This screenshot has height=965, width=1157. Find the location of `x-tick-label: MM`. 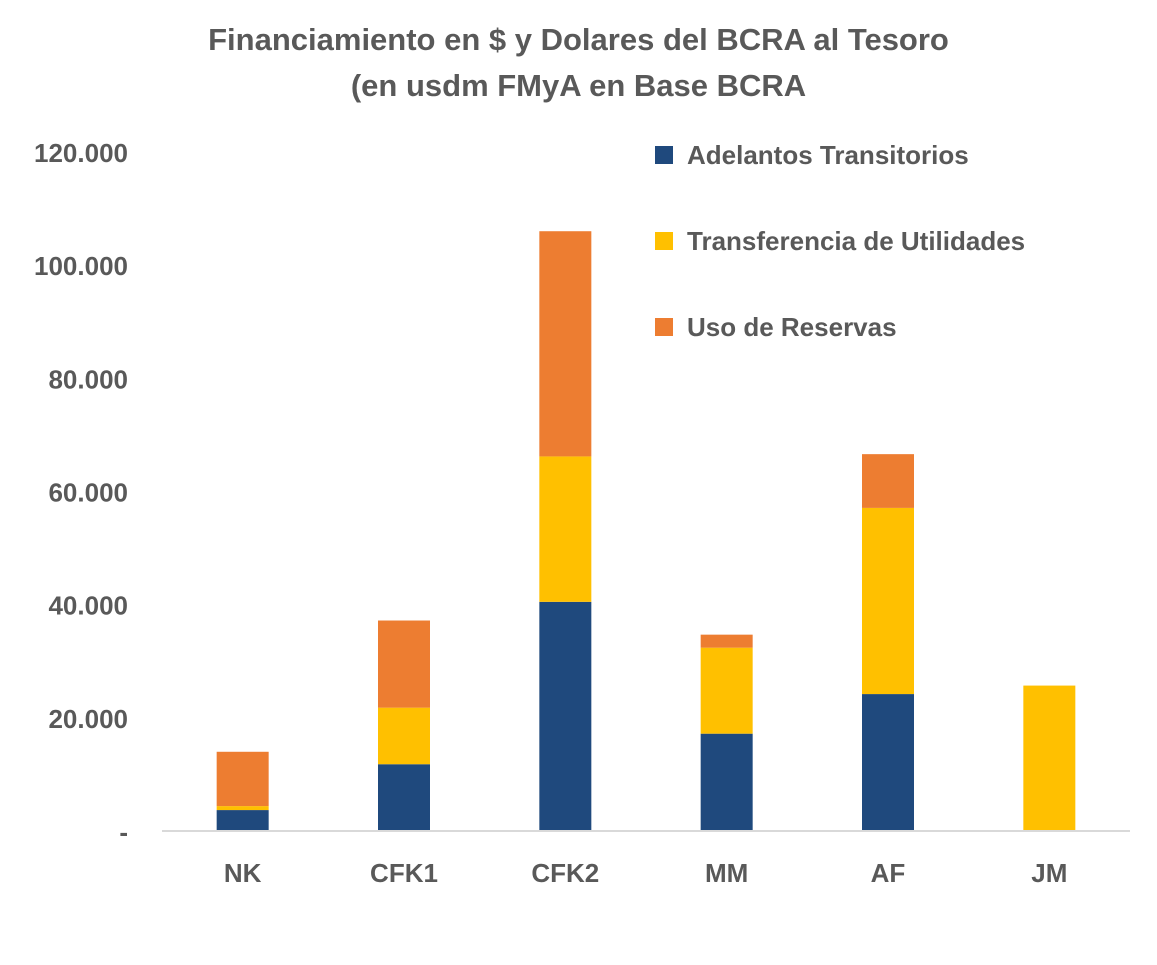

x-tick-label: MM is located at coordinates (726, 873).